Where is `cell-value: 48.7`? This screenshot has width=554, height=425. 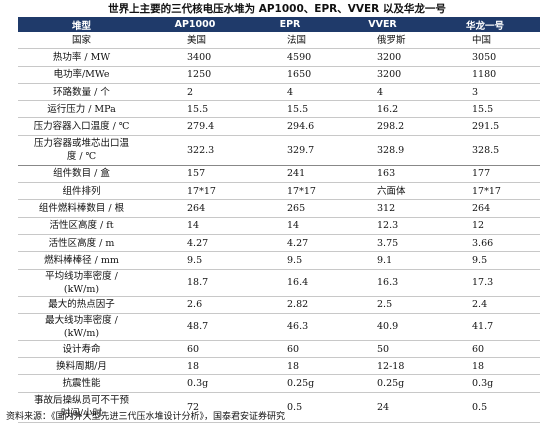 cell-value: 48.7 is located at coordinates (195, 327).